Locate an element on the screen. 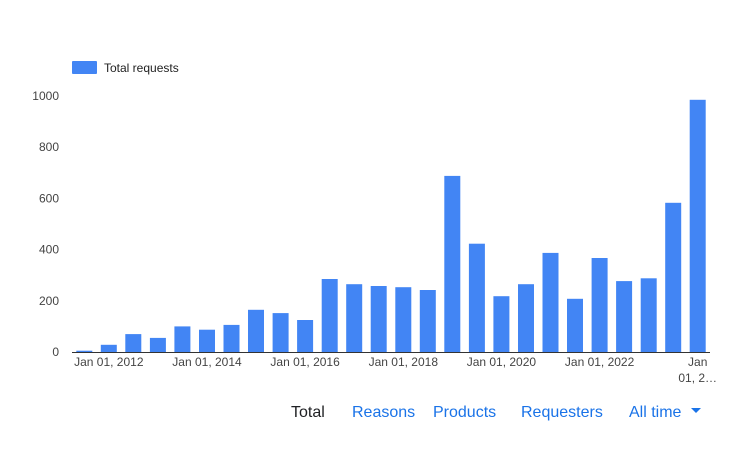  x-tick-label: Jan 01, 2016 is located at coordinates (305, 362).